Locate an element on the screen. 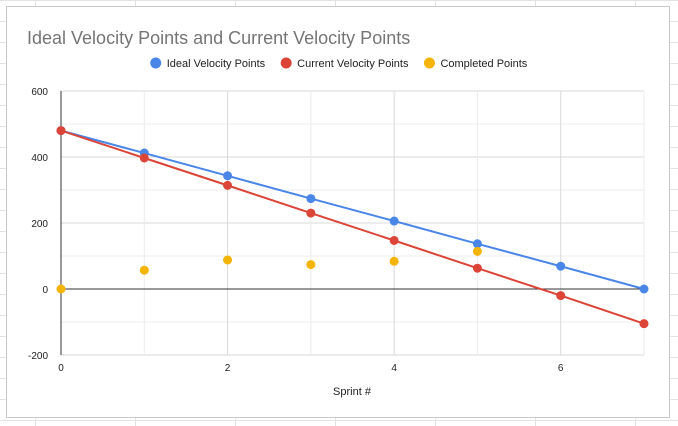 The height and width of the screenshot is (426, 678). y-tick-label: 600 is located at coordinates (39, 92).